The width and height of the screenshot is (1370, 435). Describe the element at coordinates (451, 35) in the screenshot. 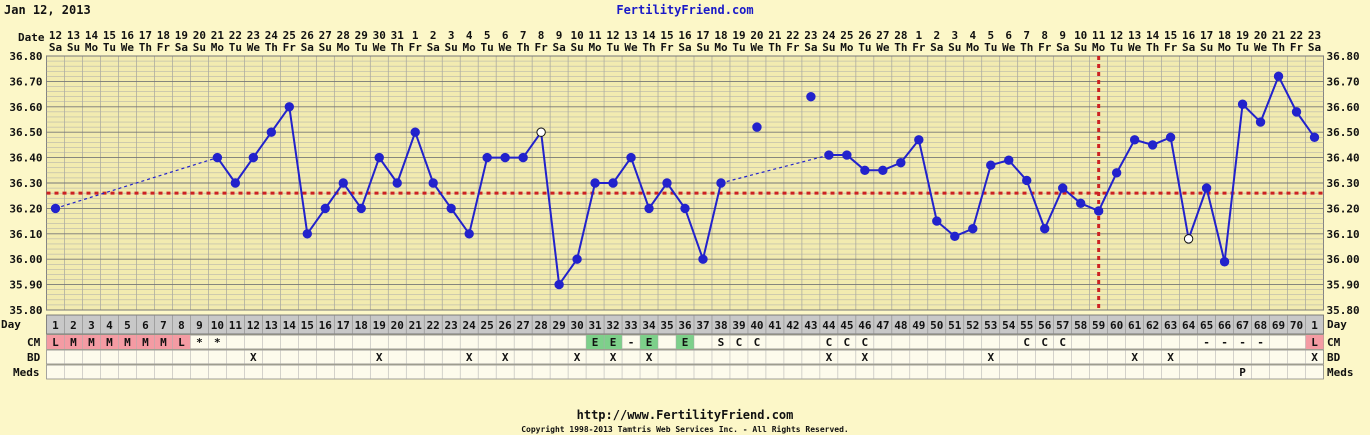

I see `date-label: 3` at that location.